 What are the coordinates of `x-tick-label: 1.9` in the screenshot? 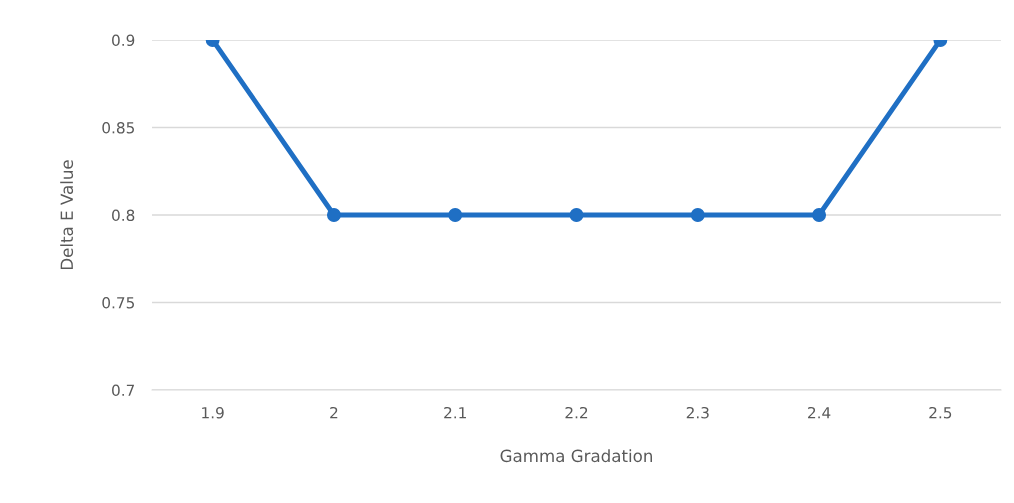 It's located at (213, 412).